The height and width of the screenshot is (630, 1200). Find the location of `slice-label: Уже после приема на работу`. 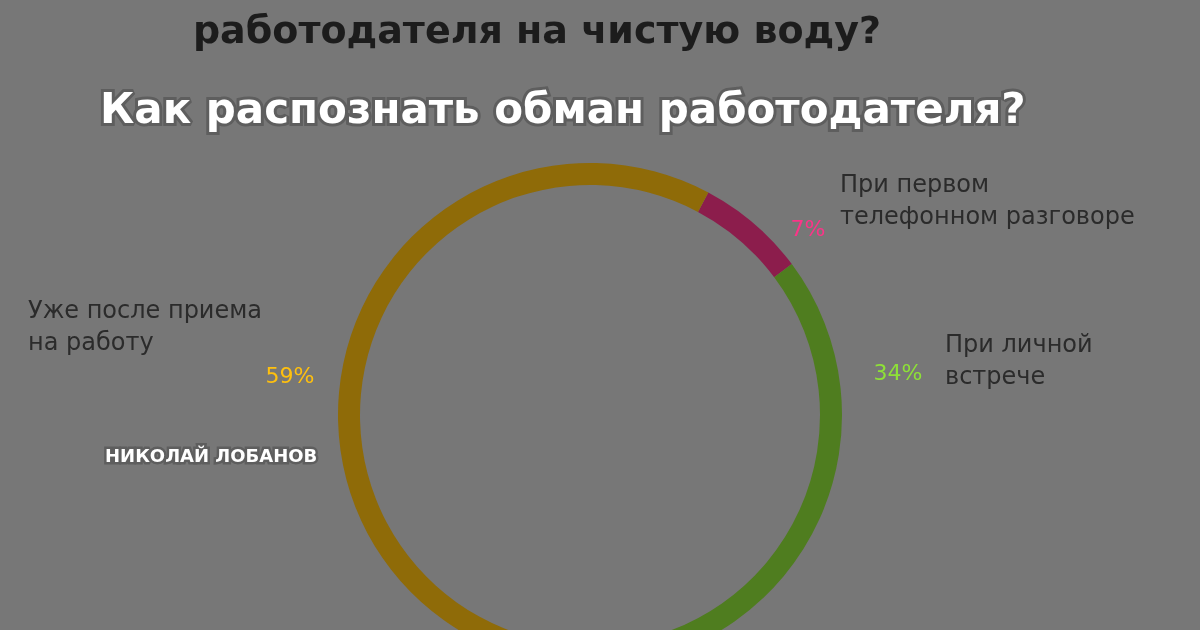

slice-label: Уже после приема на работу is located at coordinates (145, 326).